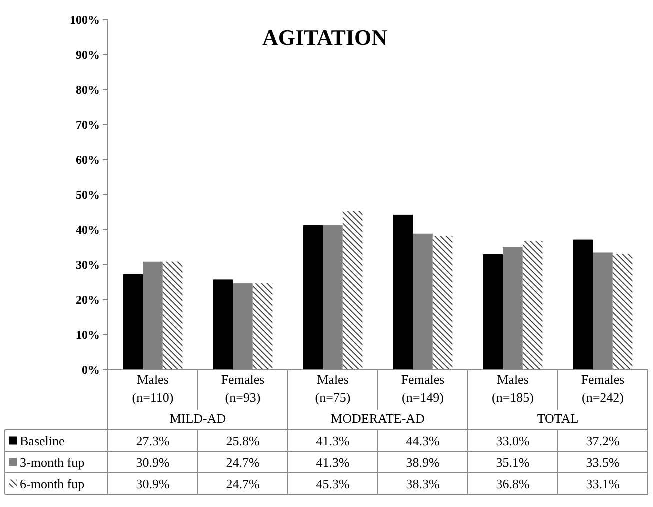  Describe the element at coordinates (88, 265) in the screenshot. I see `y-tick-label: 30%` at that location.